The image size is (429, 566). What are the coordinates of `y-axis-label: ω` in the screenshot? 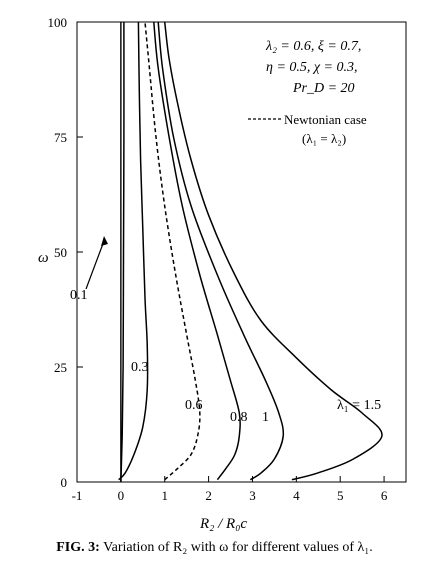 It's located at (43, 258).